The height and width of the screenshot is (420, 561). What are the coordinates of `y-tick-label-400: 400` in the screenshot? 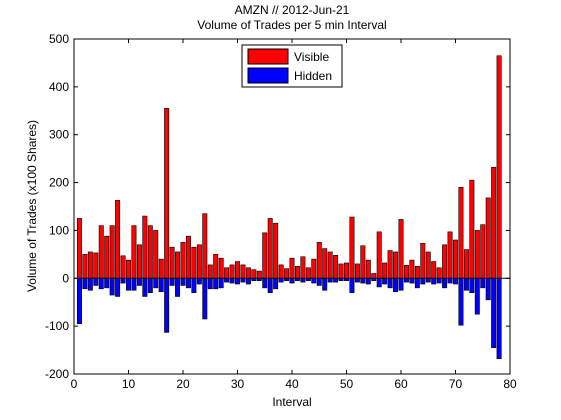 It's located at (59, 87).